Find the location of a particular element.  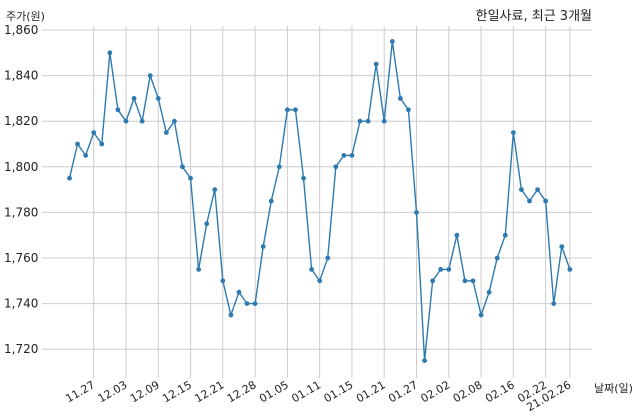

y-tick-label: 1,740 is located at coordinates (21, 304).